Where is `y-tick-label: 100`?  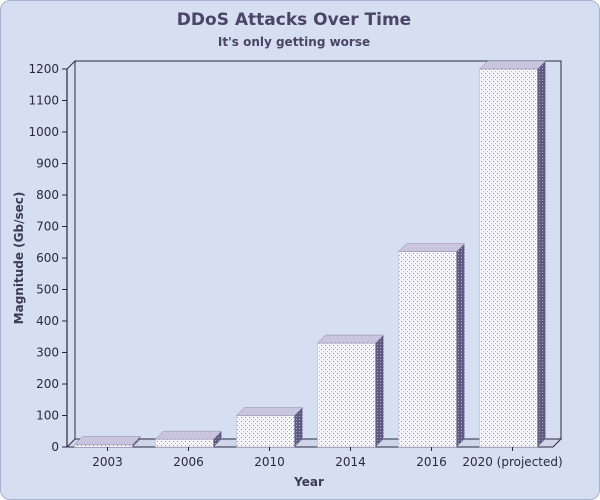
y-tick-label: 100 is located at coordinates (47, 416).